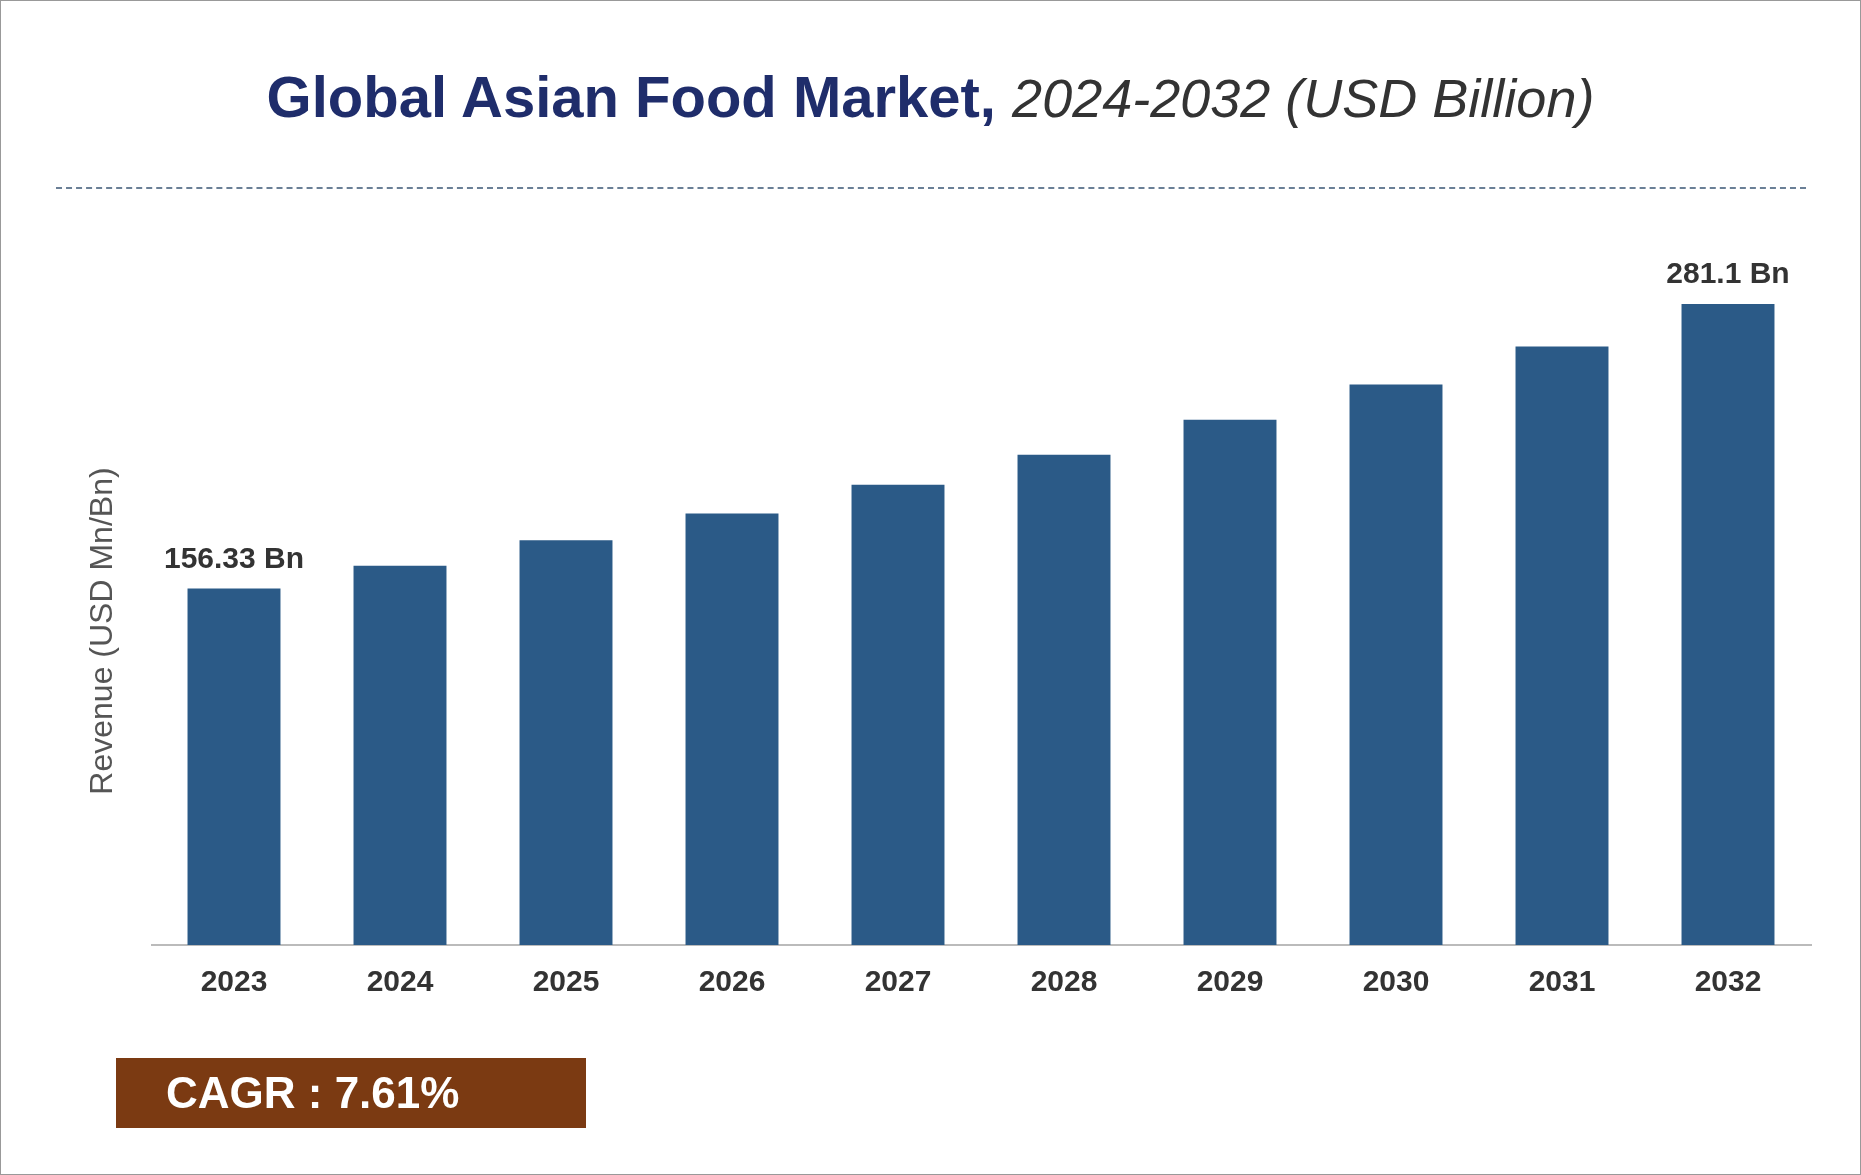 This screenshot has height=1175, width=1861. Describe the element at coordinates (1064, 981) in the screenshot. I see `x-tick-label: 2028` at that location.